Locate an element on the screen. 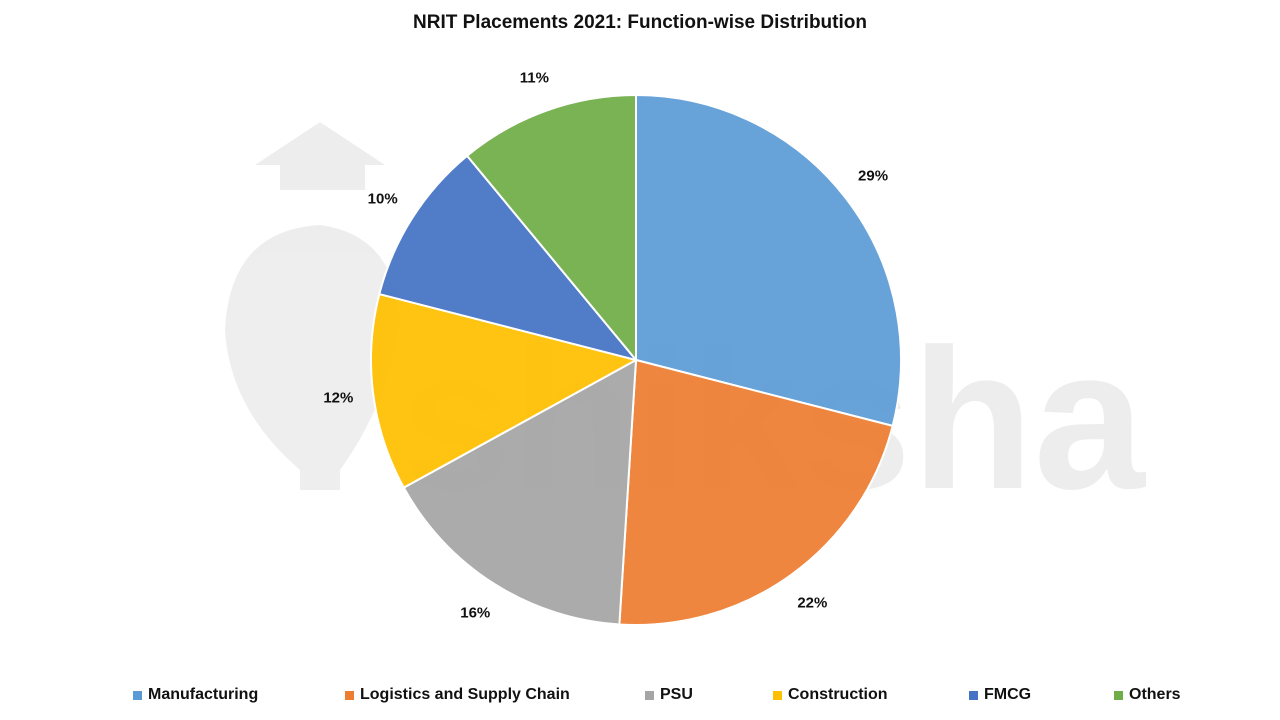 The height and width of the screenshot is (720, 1280). legend-item-construction: Construction is located at coordinates (830, 695).